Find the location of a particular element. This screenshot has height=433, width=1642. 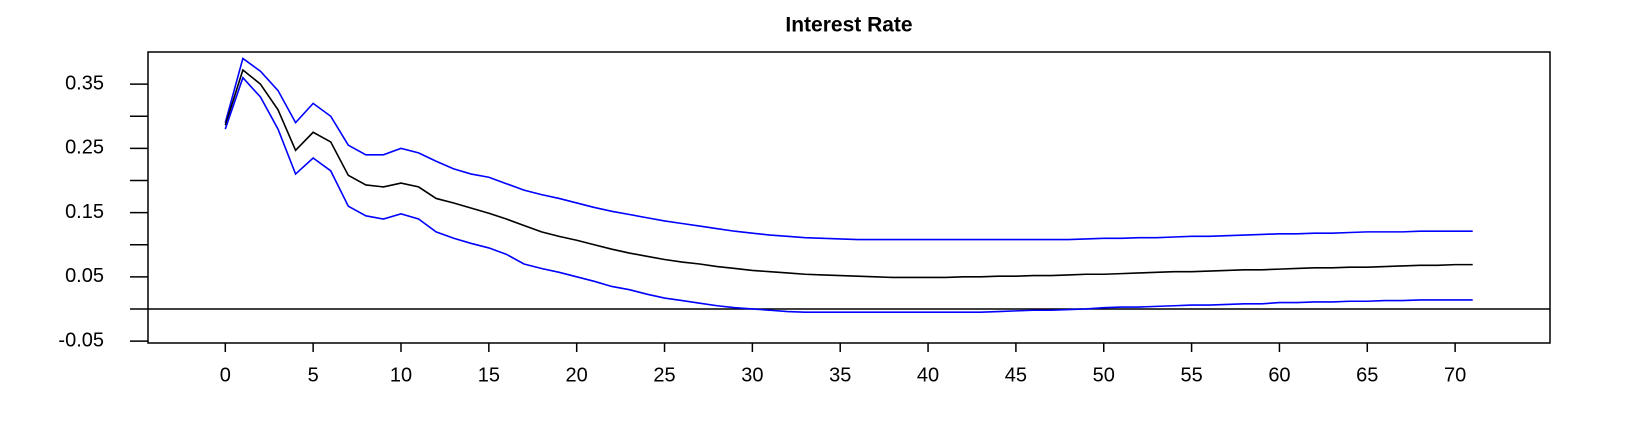

x-tick-label: 5 is located at coordinates (313, 375).